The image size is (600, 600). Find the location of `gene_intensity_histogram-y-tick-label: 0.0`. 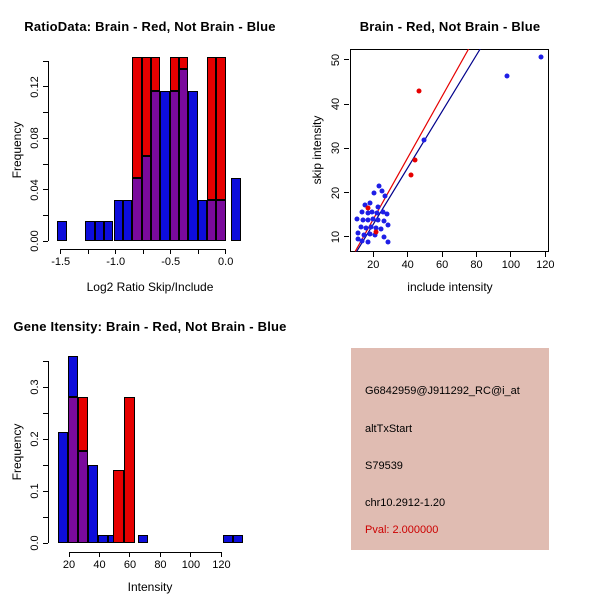

gene_intensity_histogram-y-tick-label: 0.0 is located at coordinates (35, 543).